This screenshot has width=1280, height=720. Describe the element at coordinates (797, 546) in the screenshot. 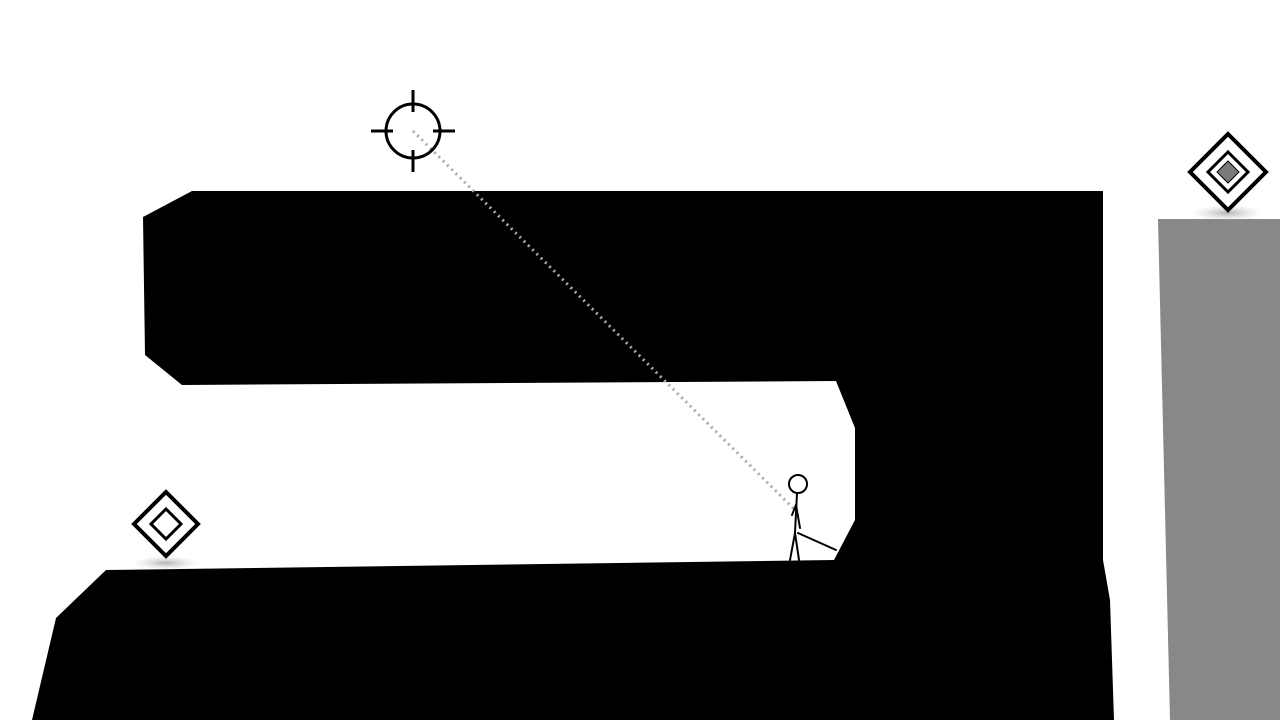

I see `player-leg-right-upper` at that location.